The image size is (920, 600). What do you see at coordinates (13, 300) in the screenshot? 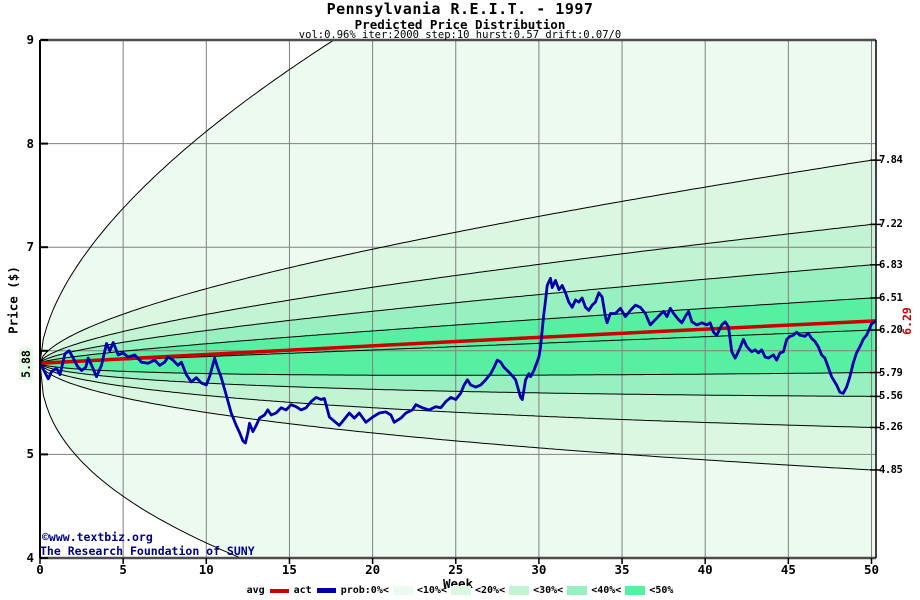
I see `y-axis-label: Price ($)` at bounding box center [13, 300].